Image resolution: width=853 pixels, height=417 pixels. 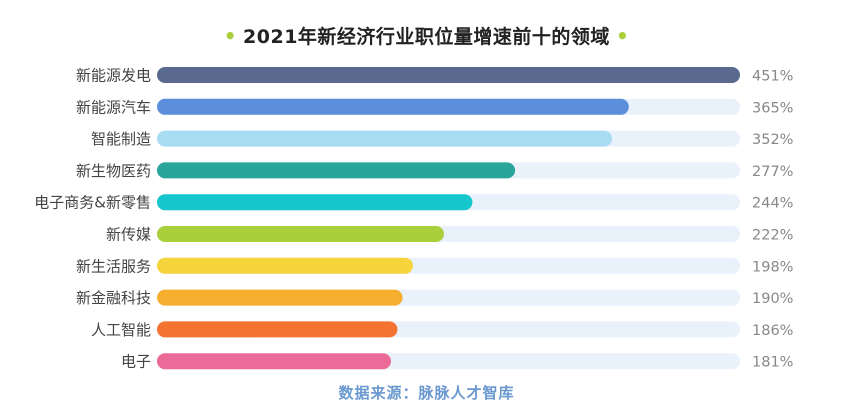 I want to click on category-label: 电子商务&新零售, so click(x=92, y=203).